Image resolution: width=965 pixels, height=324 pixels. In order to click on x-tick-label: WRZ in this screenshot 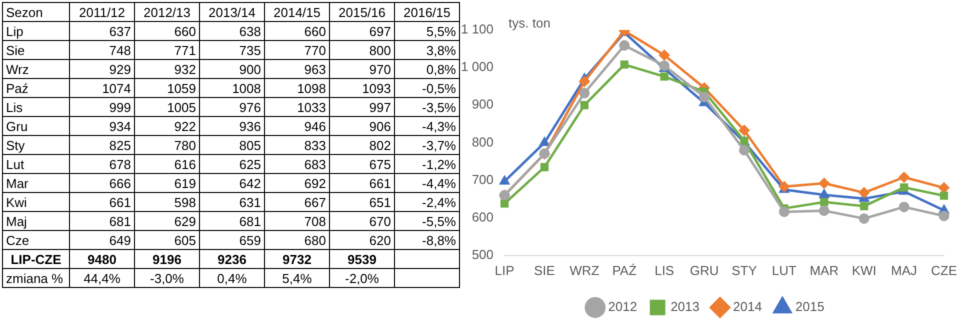, I will do `click(585, 270)`.